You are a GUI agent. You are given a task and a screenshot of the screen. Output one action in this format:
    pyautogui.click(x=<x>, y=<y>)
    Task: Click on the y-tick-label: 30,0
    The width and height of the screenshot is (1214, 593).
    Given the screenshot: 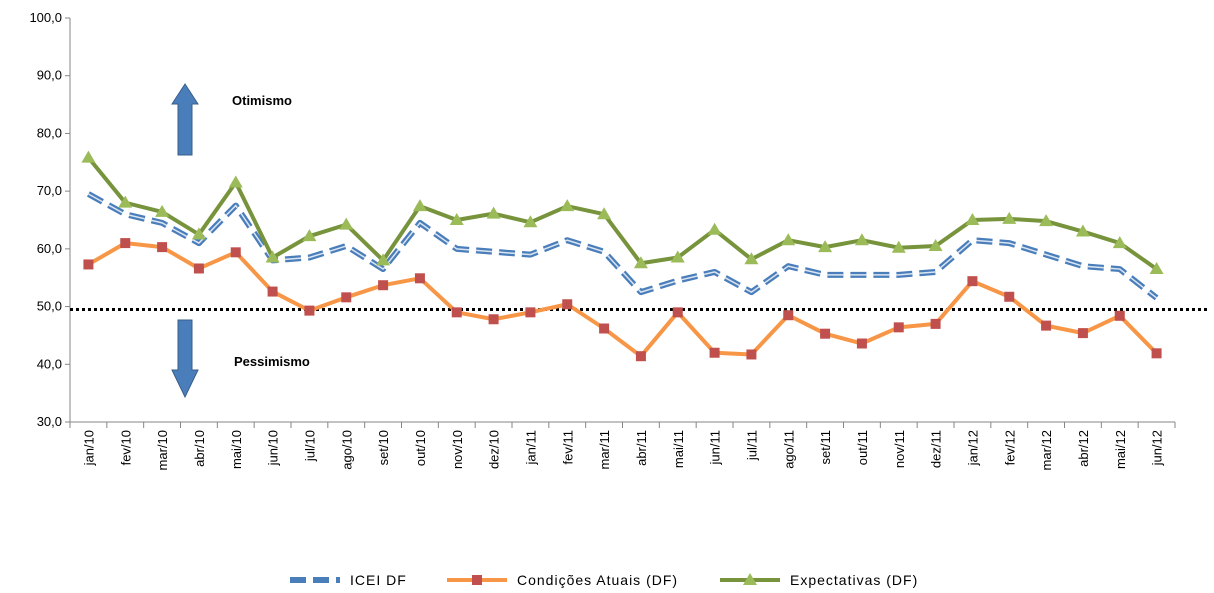 What is the action you would take?
    pyautogui.click(x=49, y=421)
    